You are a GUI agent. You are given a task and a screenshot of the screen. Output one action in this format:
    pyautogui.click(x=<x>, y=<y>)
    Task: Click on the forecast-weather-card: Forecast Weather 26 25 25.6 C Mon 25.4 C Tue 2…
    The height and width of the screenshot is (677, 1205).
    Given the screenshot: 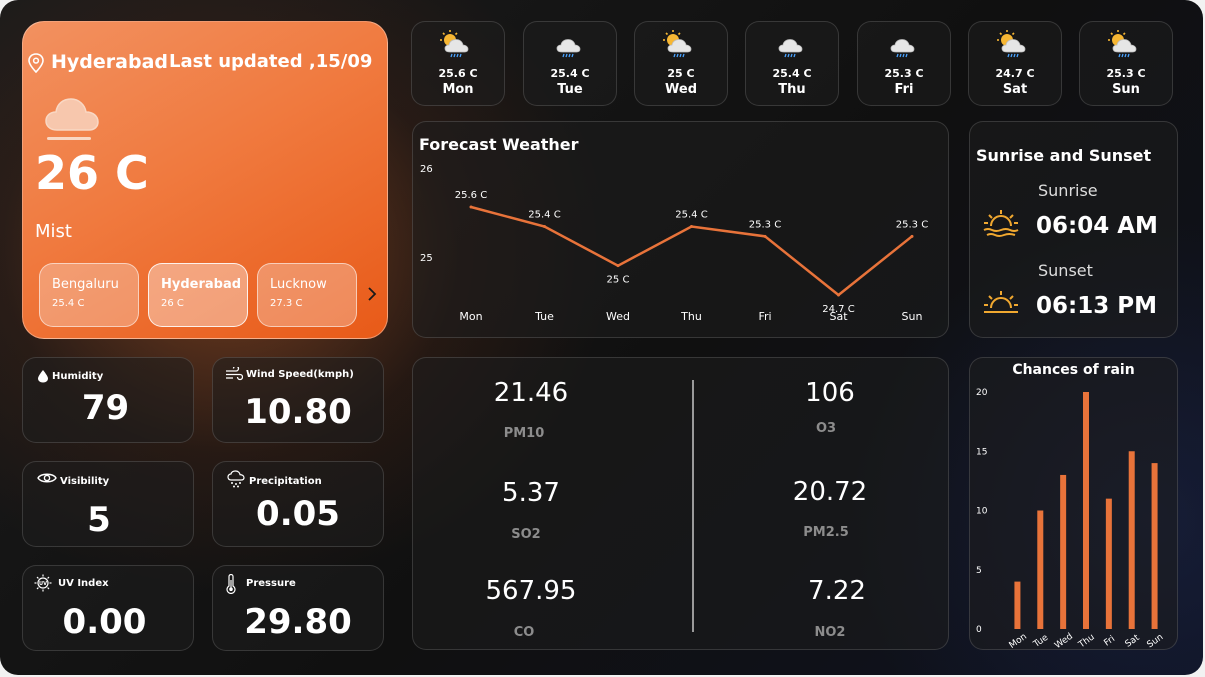 What is the action you would take?
    pyautogui.click(x=680, y=229)
    